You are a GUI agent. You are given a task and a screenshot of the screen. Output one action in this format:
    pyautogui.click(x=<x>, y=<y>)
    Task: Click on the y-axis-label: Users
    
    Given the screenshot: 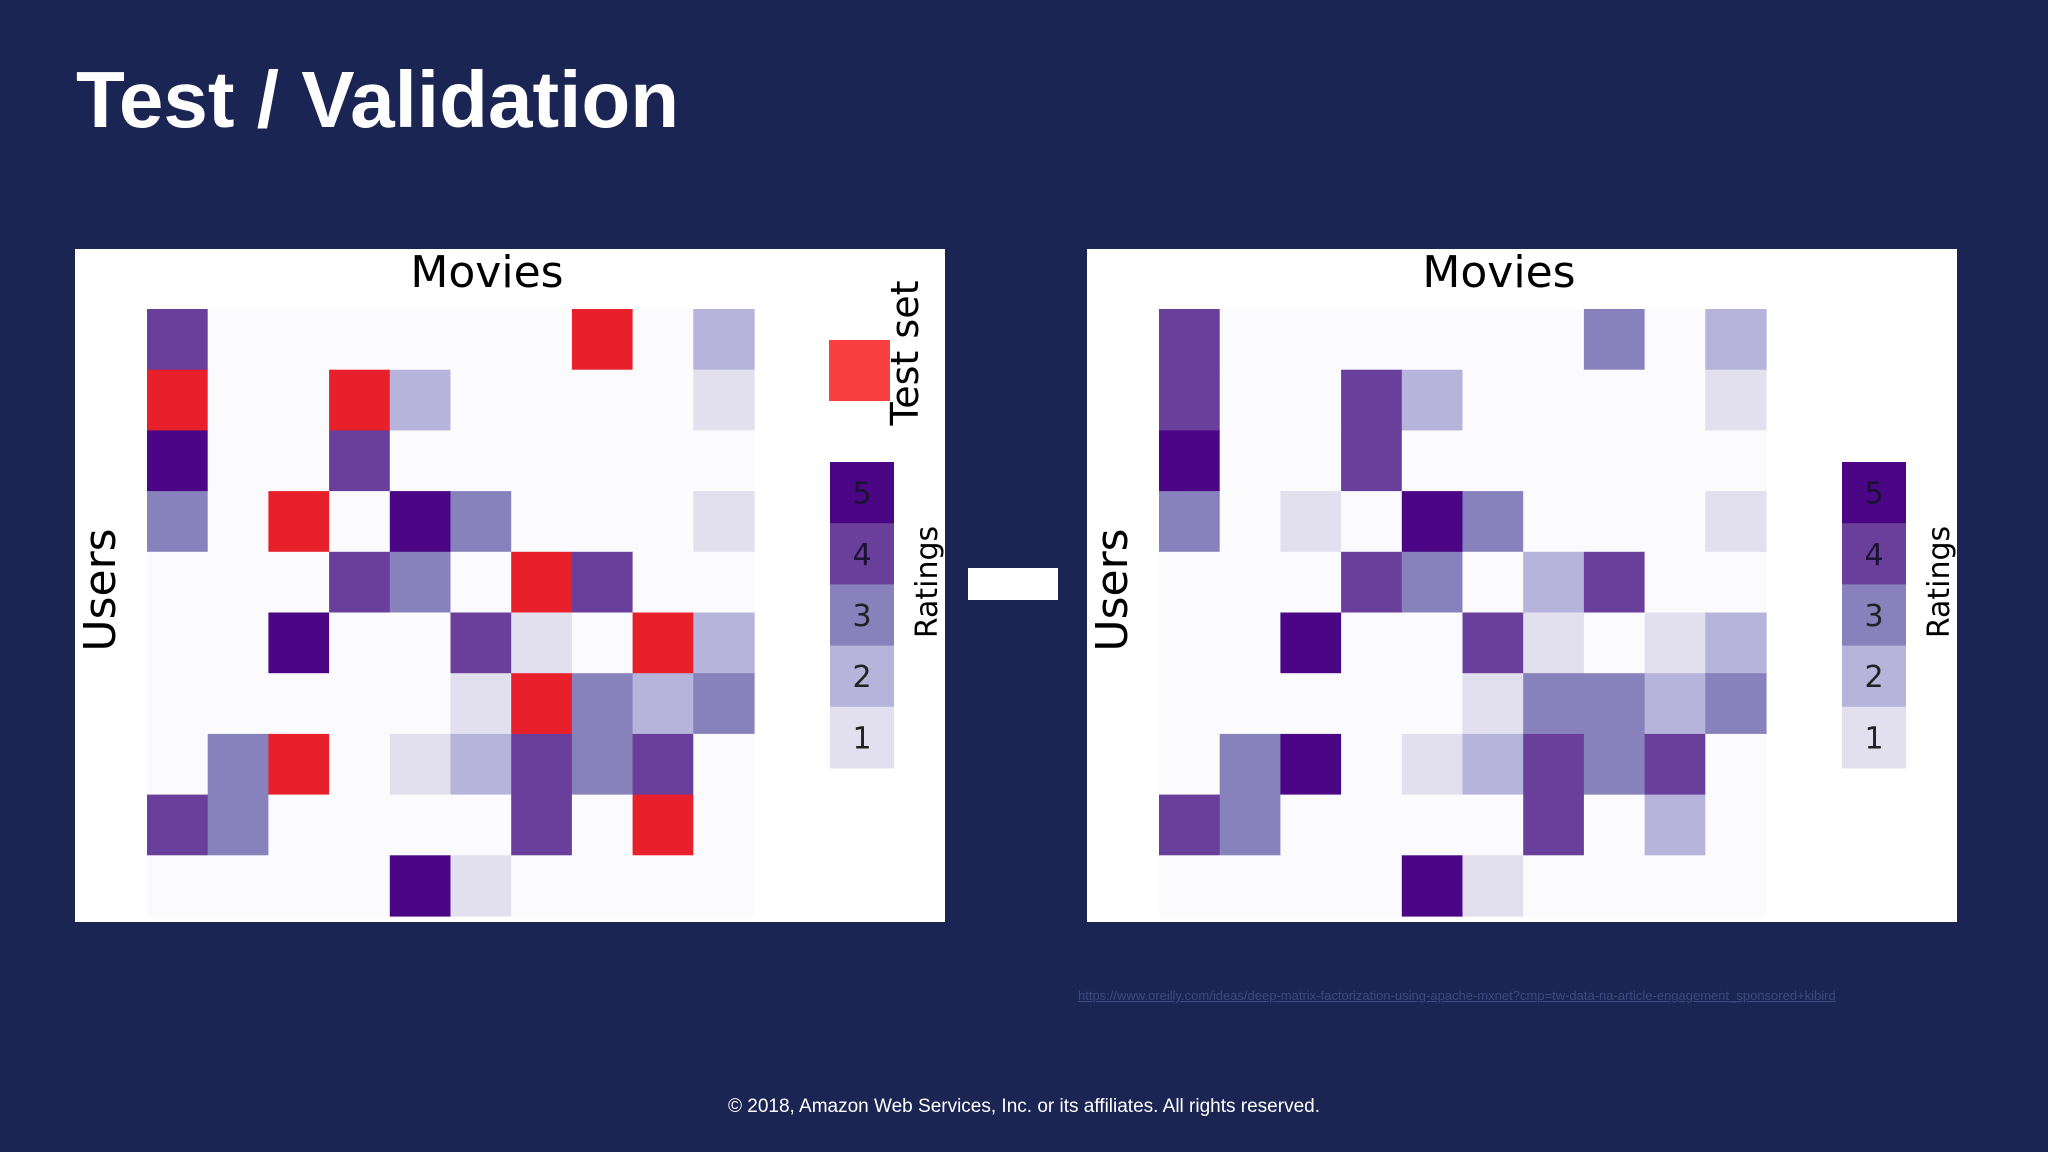 What is the action you would take?
    pyautogui.click(x=1112, y=589)
    